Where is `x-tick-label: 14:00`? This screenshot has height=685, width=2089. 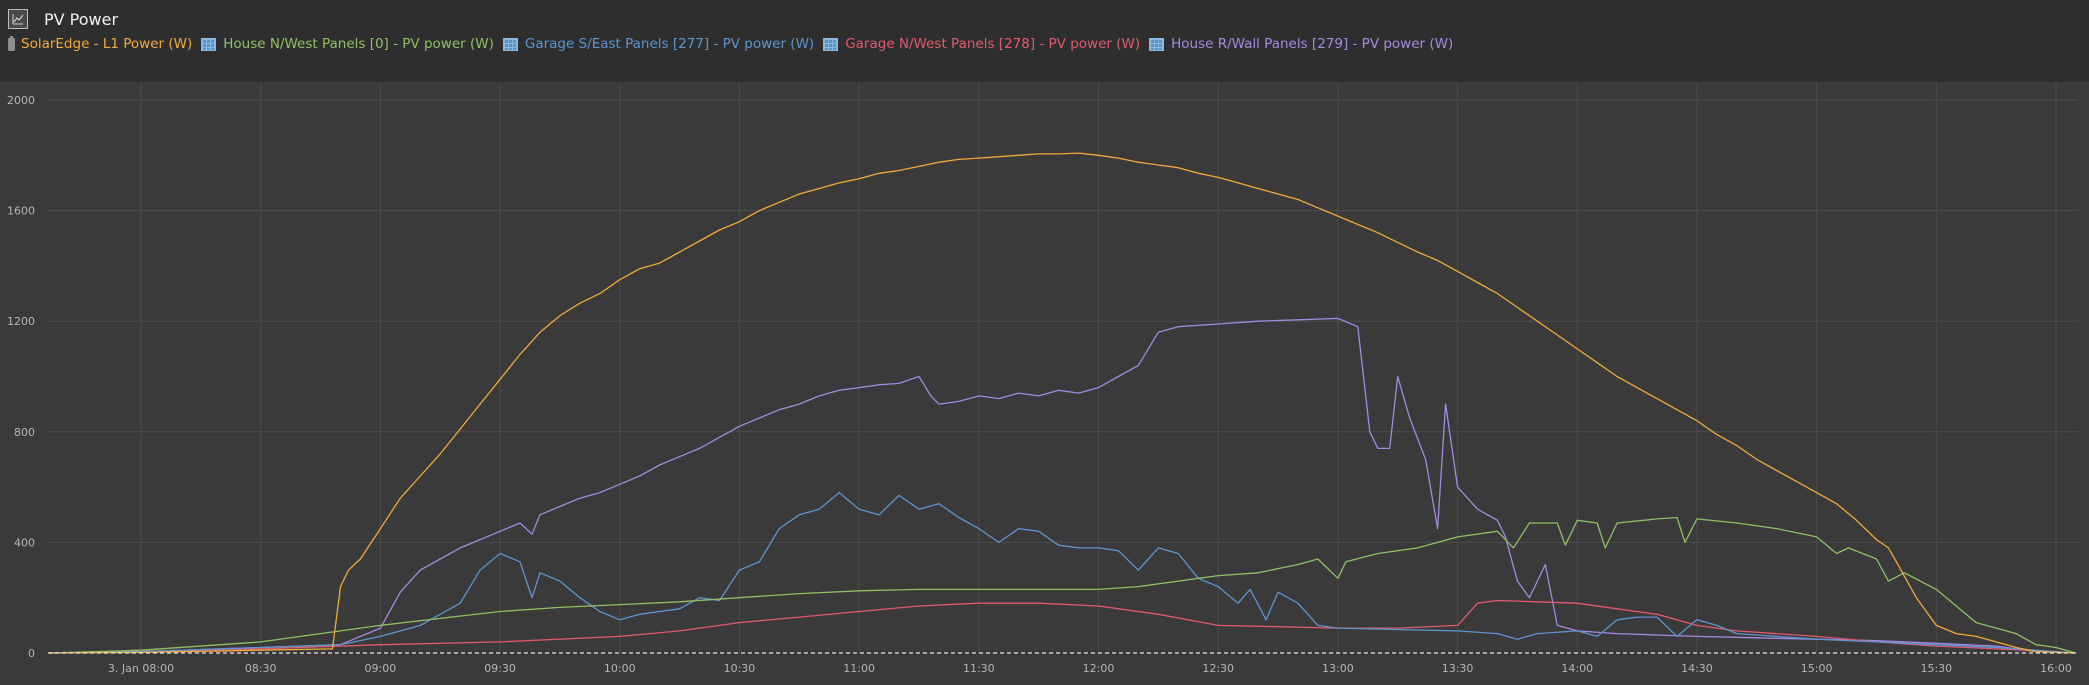 x-tick-label: 14:00 is located at coordinates (1577, 668).